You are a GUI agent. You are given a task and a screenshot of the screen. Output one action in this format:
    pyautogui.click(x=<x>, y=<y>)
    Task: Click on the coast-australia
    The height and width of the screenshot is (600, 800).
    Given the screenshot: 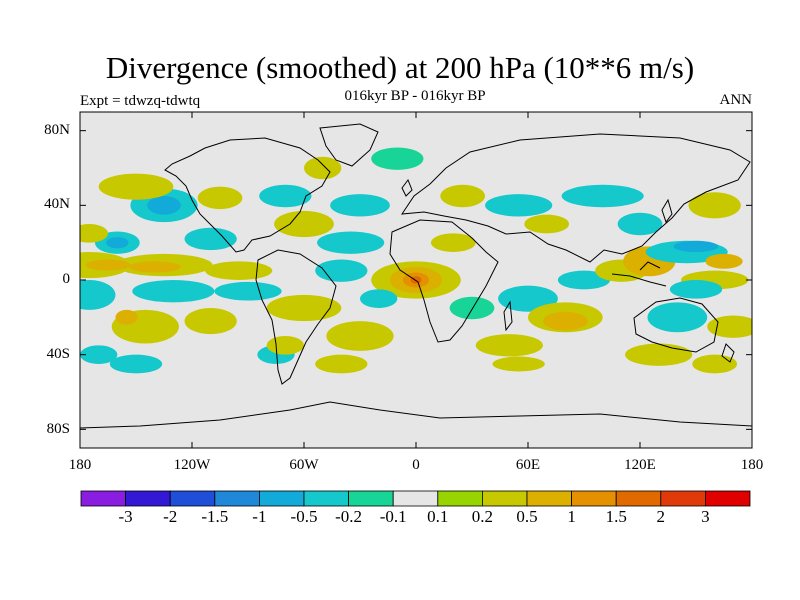 What is the action you would take?
    pyautogui.click(x=676, y=325)
    